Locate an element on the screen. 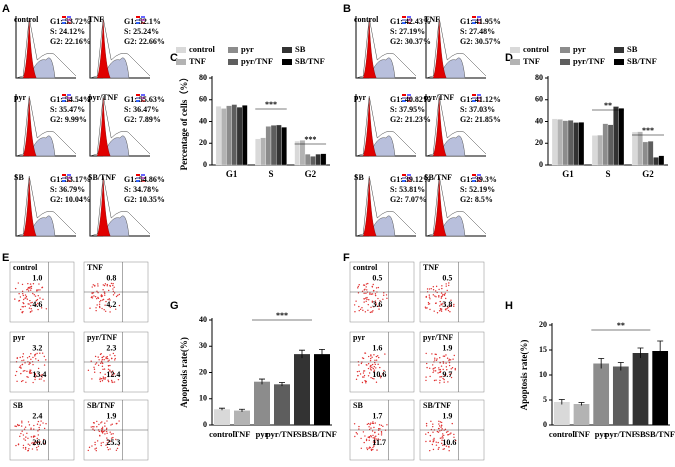 The width and height of the screenshot is (675, 467). histogram-stat: S: 36.79% is located at coordinates (67, 189).